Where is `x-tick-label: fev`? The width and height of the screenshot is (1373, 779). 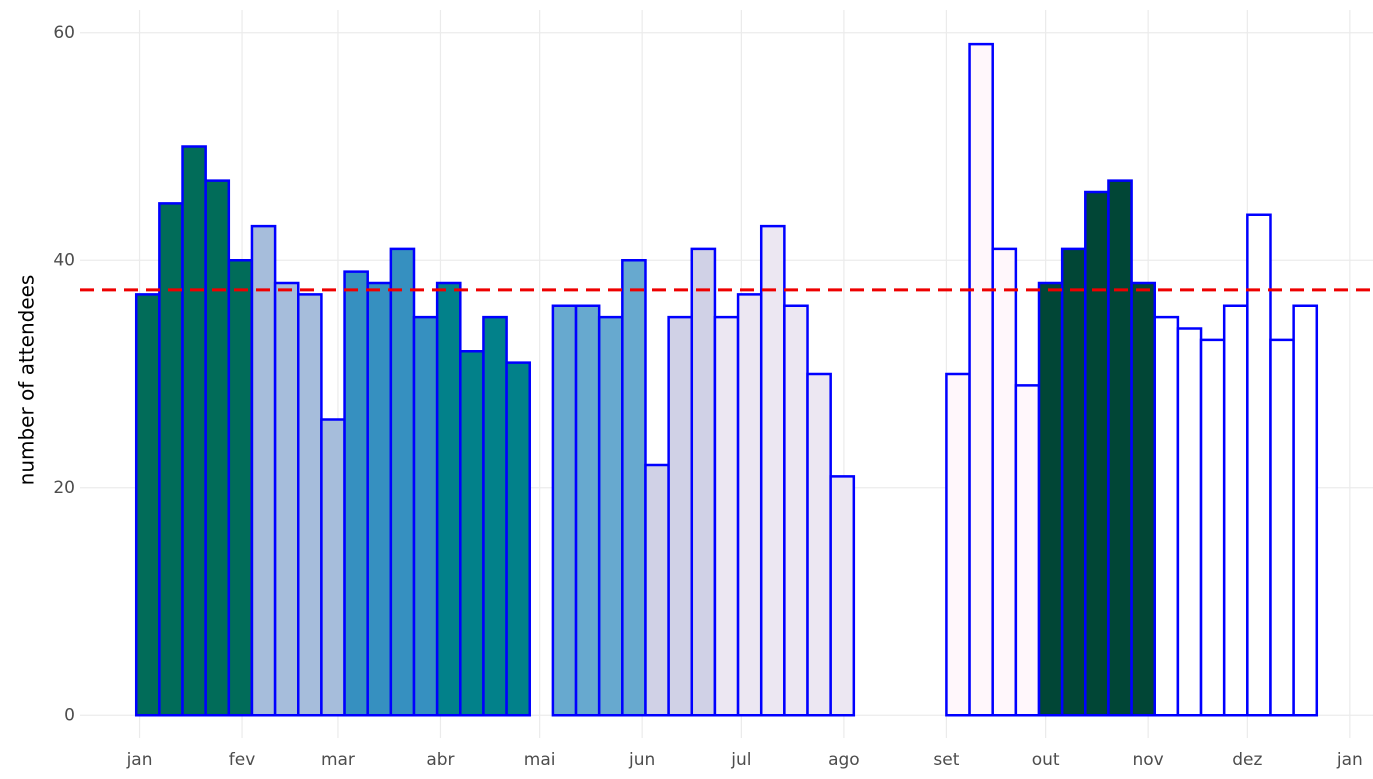
x-tick-label: fev is located at coordinates (242, 760).